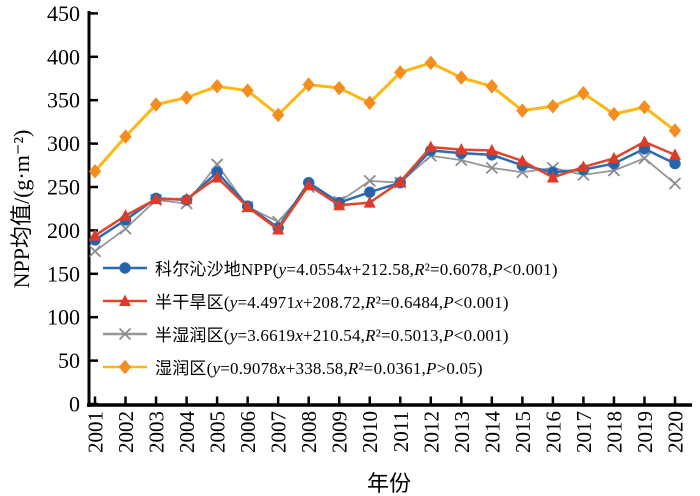 This screenshot has width=700, height=496. Describe the element at coordinates (157, 432) in the screenshot. I see `x-tick-label: 2003` at that location.